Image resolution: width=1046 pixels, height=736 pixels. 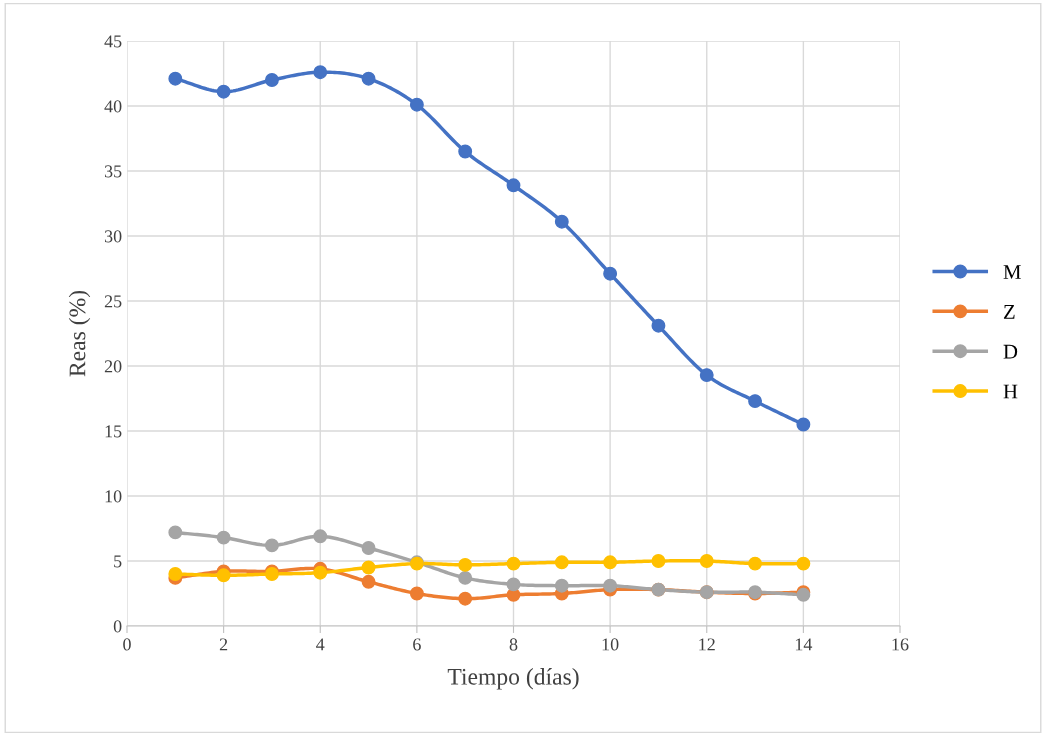 What do you see at coordinates (113, 106) in the screenshot?
I see `y-tick-label: 40` at bounding box center [113, 106].